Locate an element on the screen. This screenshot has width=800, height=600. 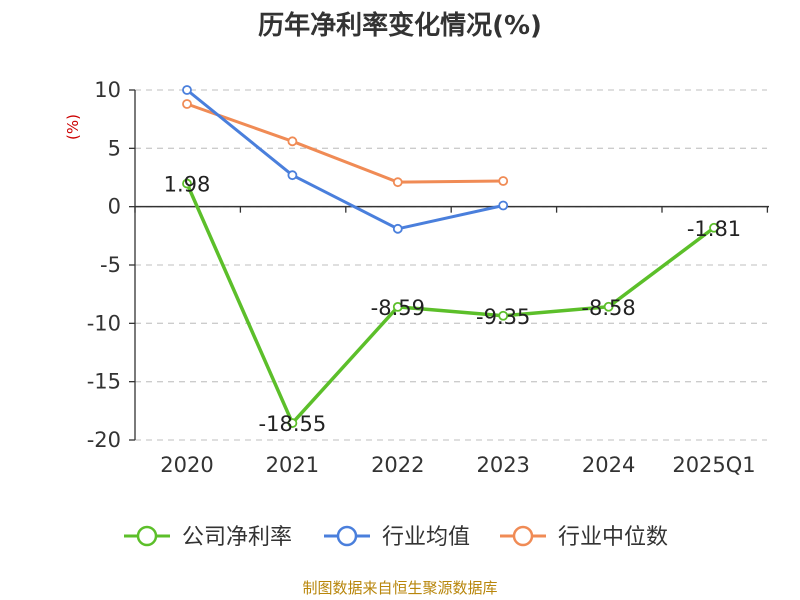
chart-title: 历年净利率变化情况(%) is located at coordinates (400, 25).